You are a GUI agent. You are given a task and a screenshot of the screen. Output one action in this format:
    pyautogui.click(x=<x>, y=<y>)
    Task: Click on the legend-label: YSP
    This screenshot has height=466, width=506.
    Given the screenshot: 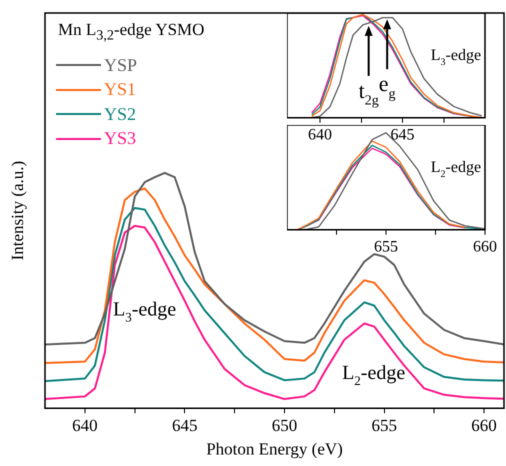 What is the action you would take?
    pyautogui.click(x=121, y=65)
    